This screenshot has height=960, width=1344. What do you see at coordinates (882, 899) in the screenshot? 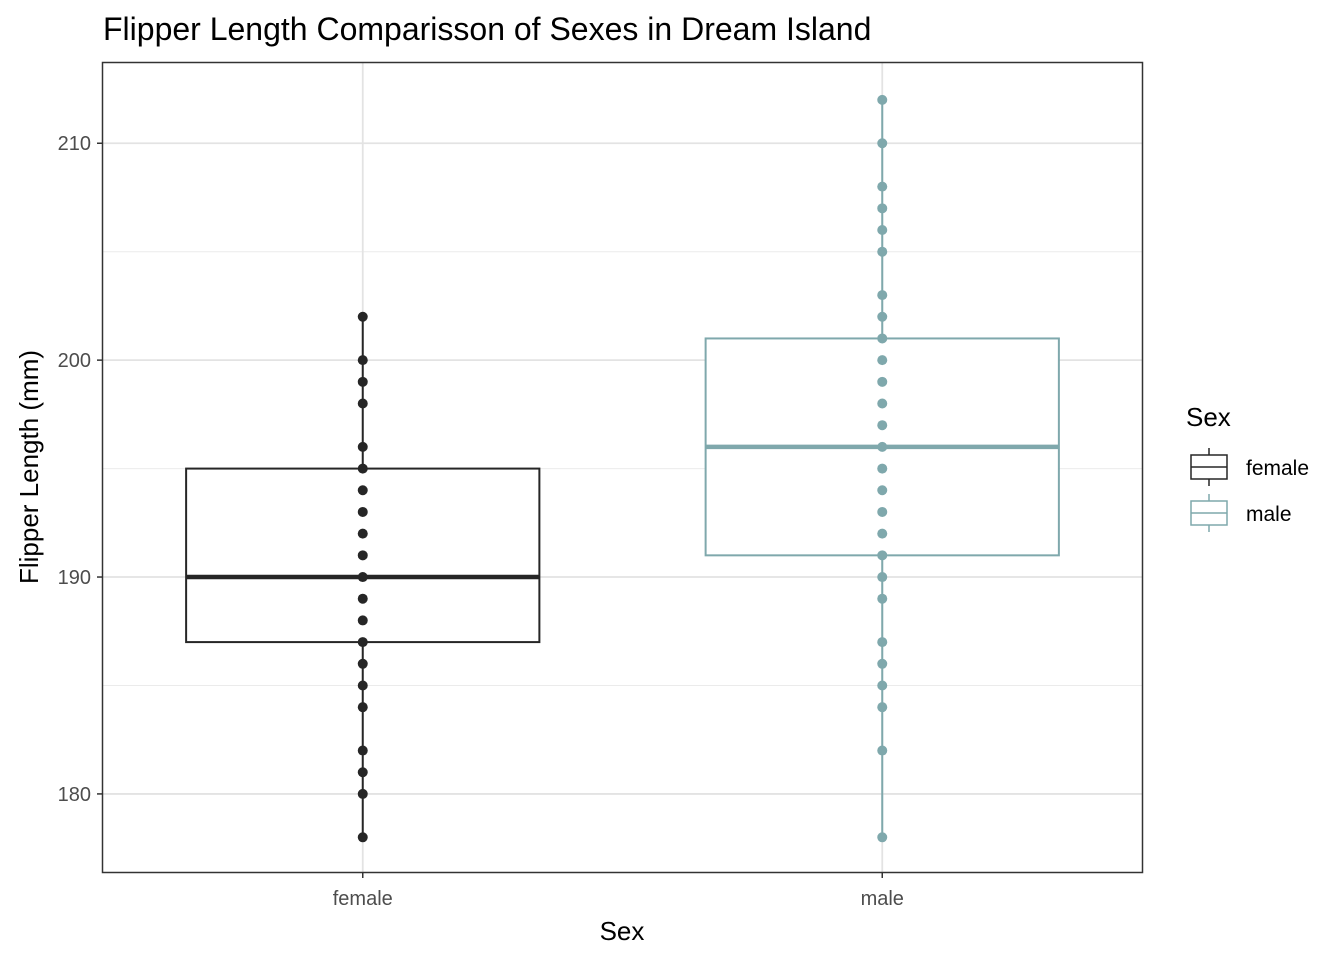
I see `x-tick-label-male: male` at bounding box center [882, 899].